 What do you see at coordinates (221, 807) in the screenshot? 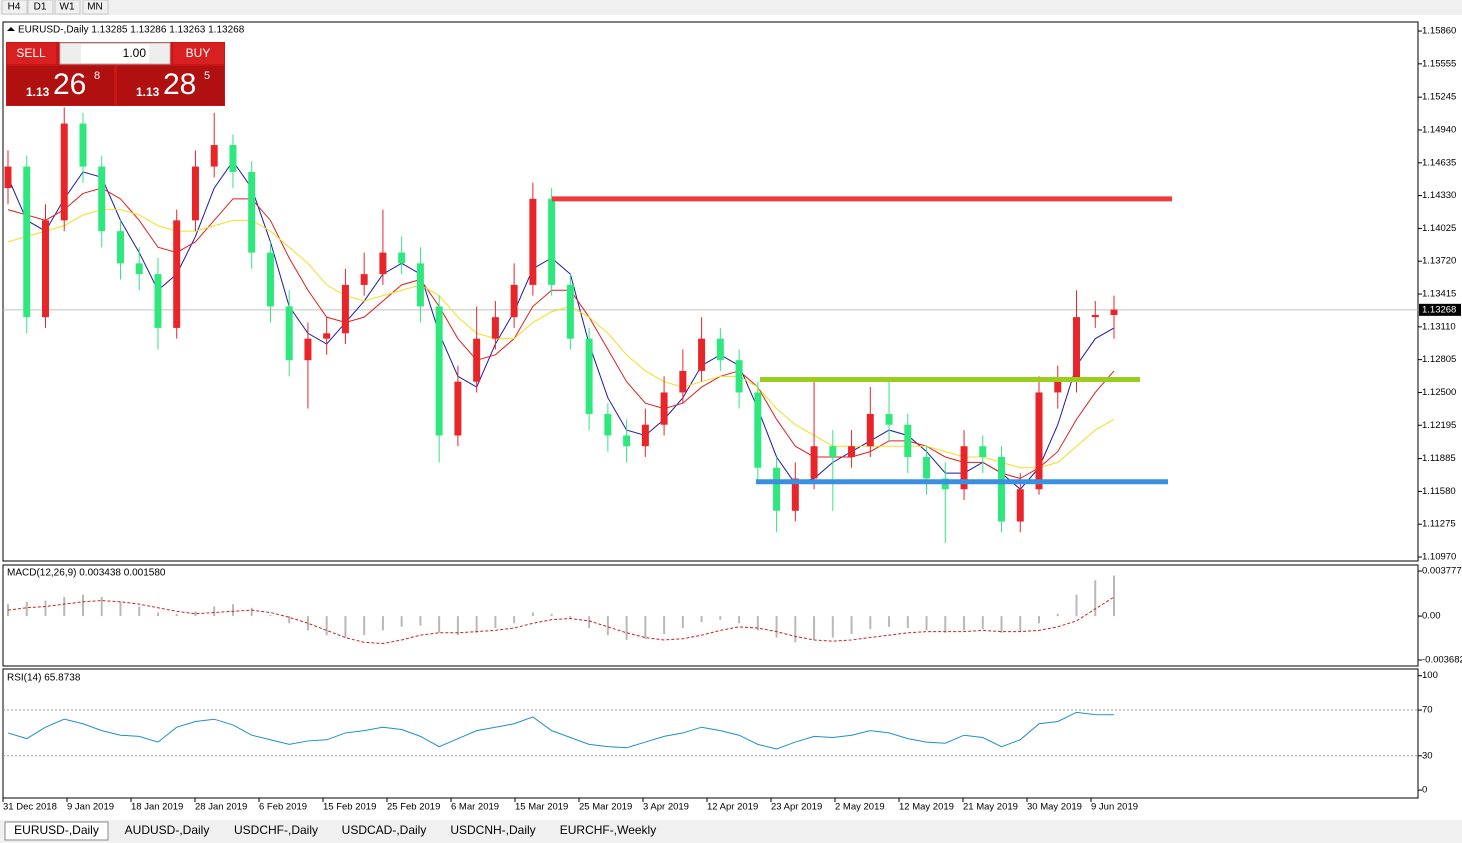
I see `x-tick-label: 28 Jan 2019` at bounding box center [221, 807].